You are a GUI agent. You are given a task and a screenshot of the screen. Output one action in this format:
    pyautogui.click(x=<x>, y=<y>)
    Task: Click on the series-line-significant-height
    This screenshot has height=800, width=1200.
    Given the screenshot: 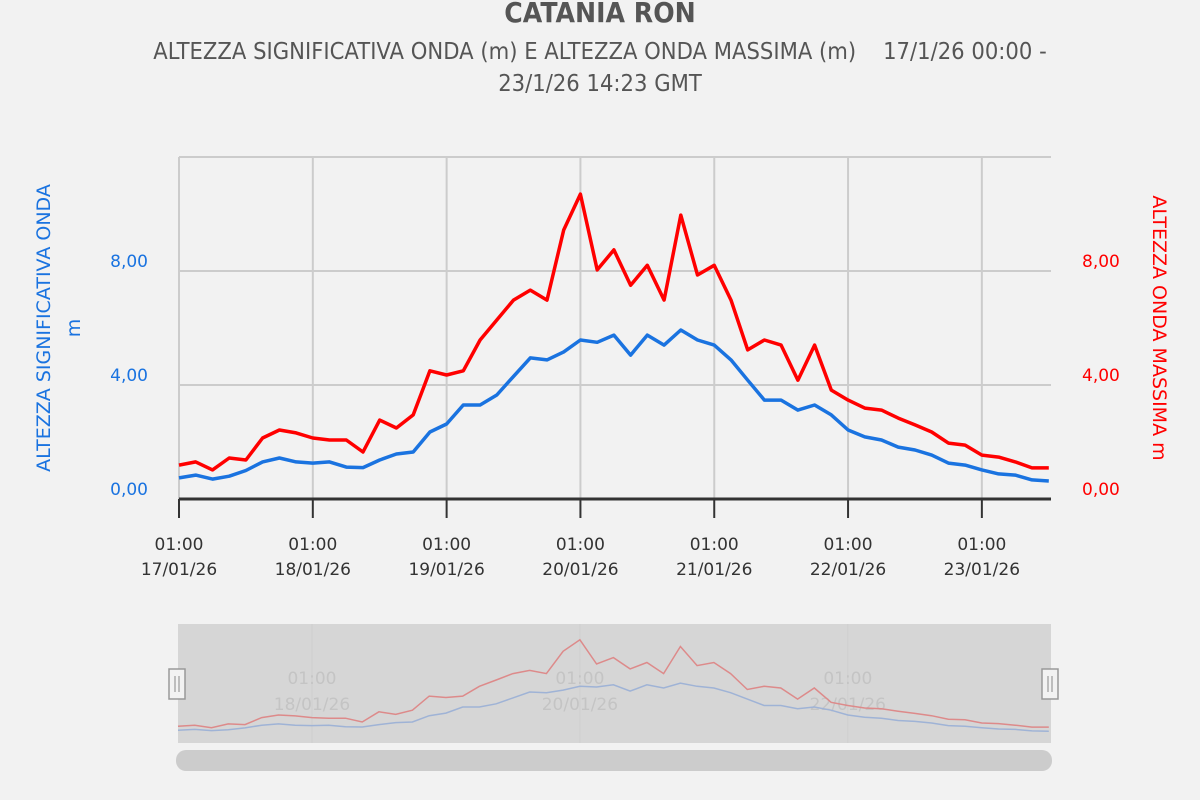 What is the action you would take?
    pyautogui.click(x=613, y=405)
    